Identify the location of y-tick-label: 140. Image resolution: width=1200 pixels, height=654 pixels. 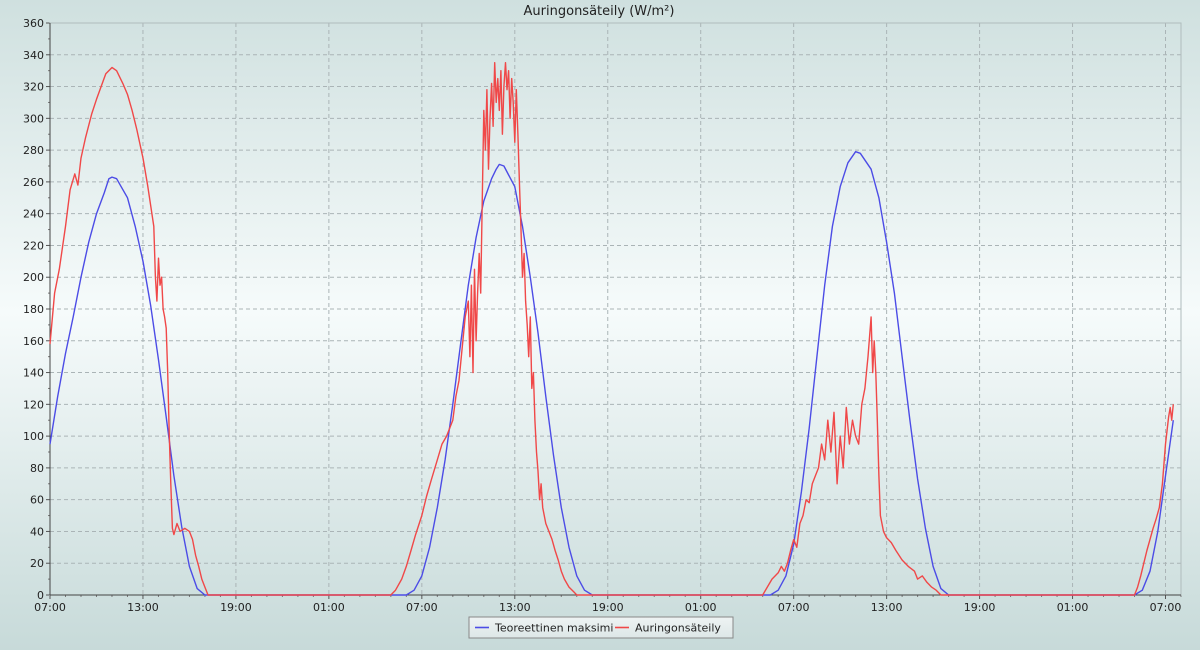
(33, 373).